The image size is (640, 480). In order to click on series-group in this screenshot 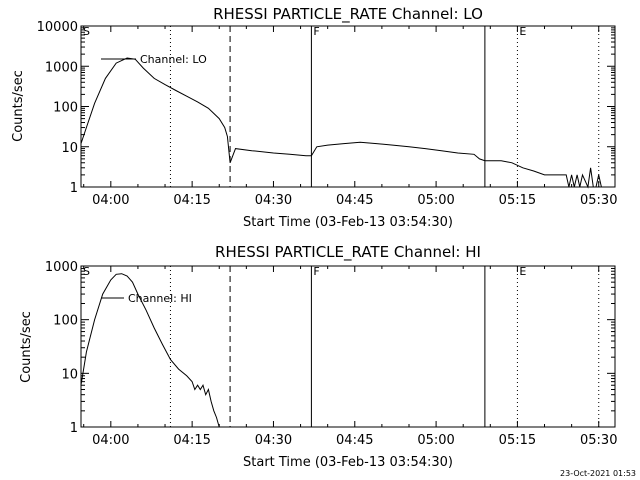, I will do `click(150, 350)`.